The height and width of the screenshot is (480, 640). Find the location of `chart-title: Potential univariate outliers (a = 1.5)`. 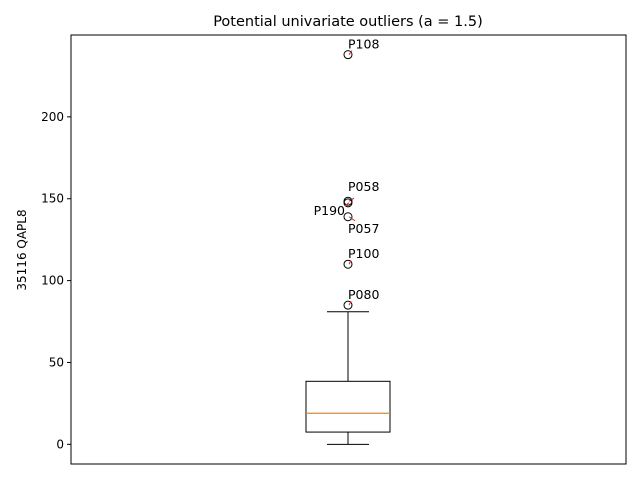

chart-title: Potential univariate outliers (a = 1.5) is located at coordinates (348, 22).